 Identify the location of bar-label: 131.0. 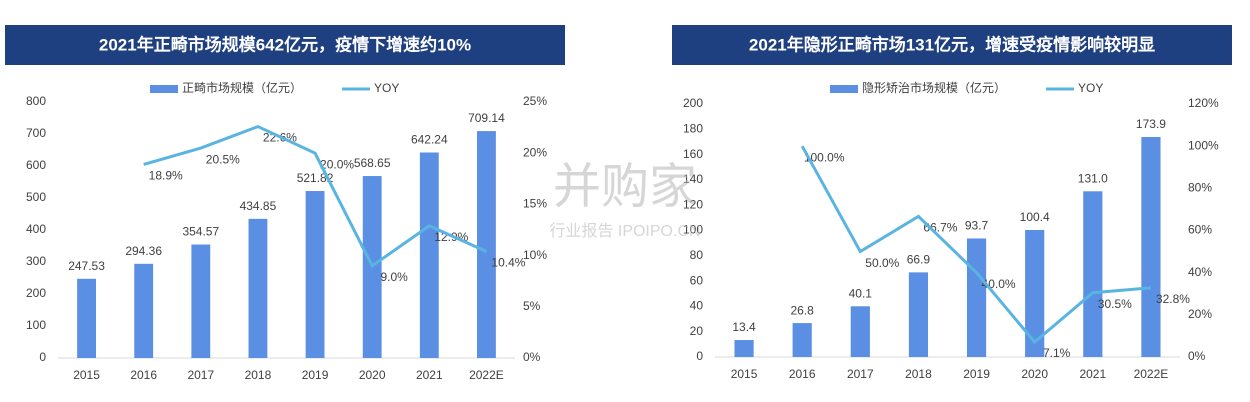
(1093, 178).